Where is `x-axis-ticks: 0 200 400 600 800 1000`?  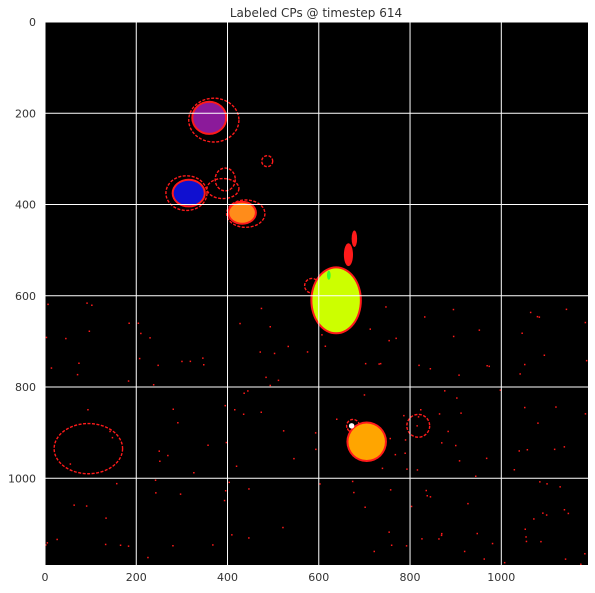 x-axis-ticks: 0 200 400 600 800 1000 is located at coordinates (279, 577).